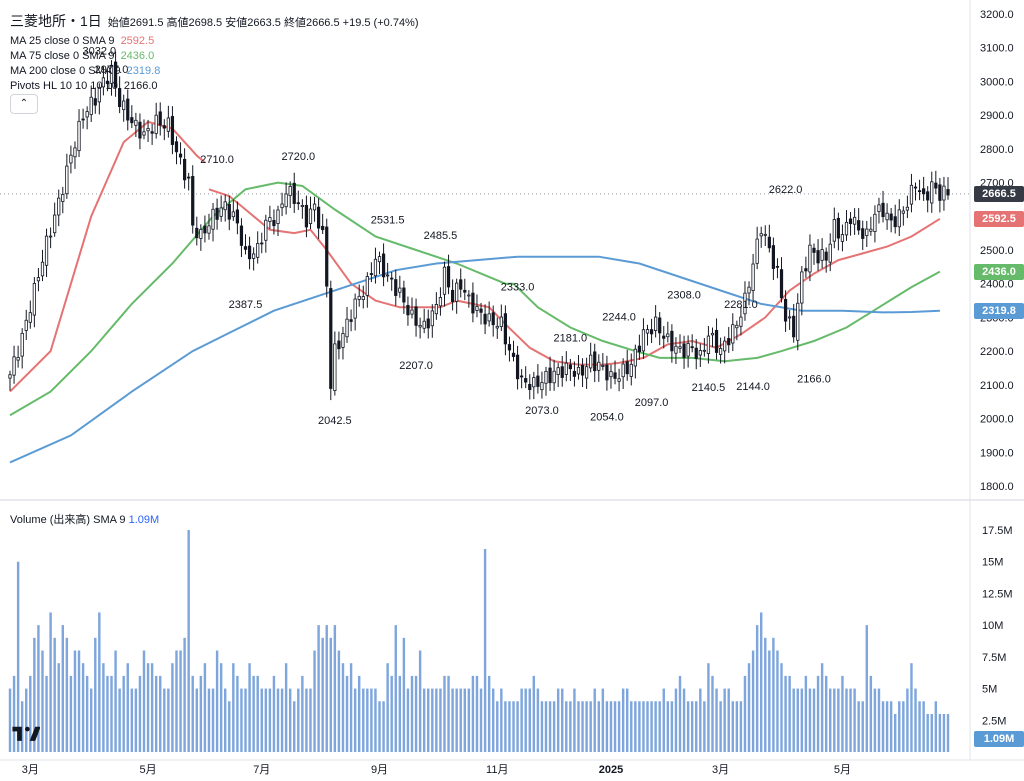 This screenshot has width=1024, height=781. Describe the element at coordinates (214, 56) in the screenshot. I see `indicator-ma75: MA 75 close 0 SMA 9 2436.0` at that location.